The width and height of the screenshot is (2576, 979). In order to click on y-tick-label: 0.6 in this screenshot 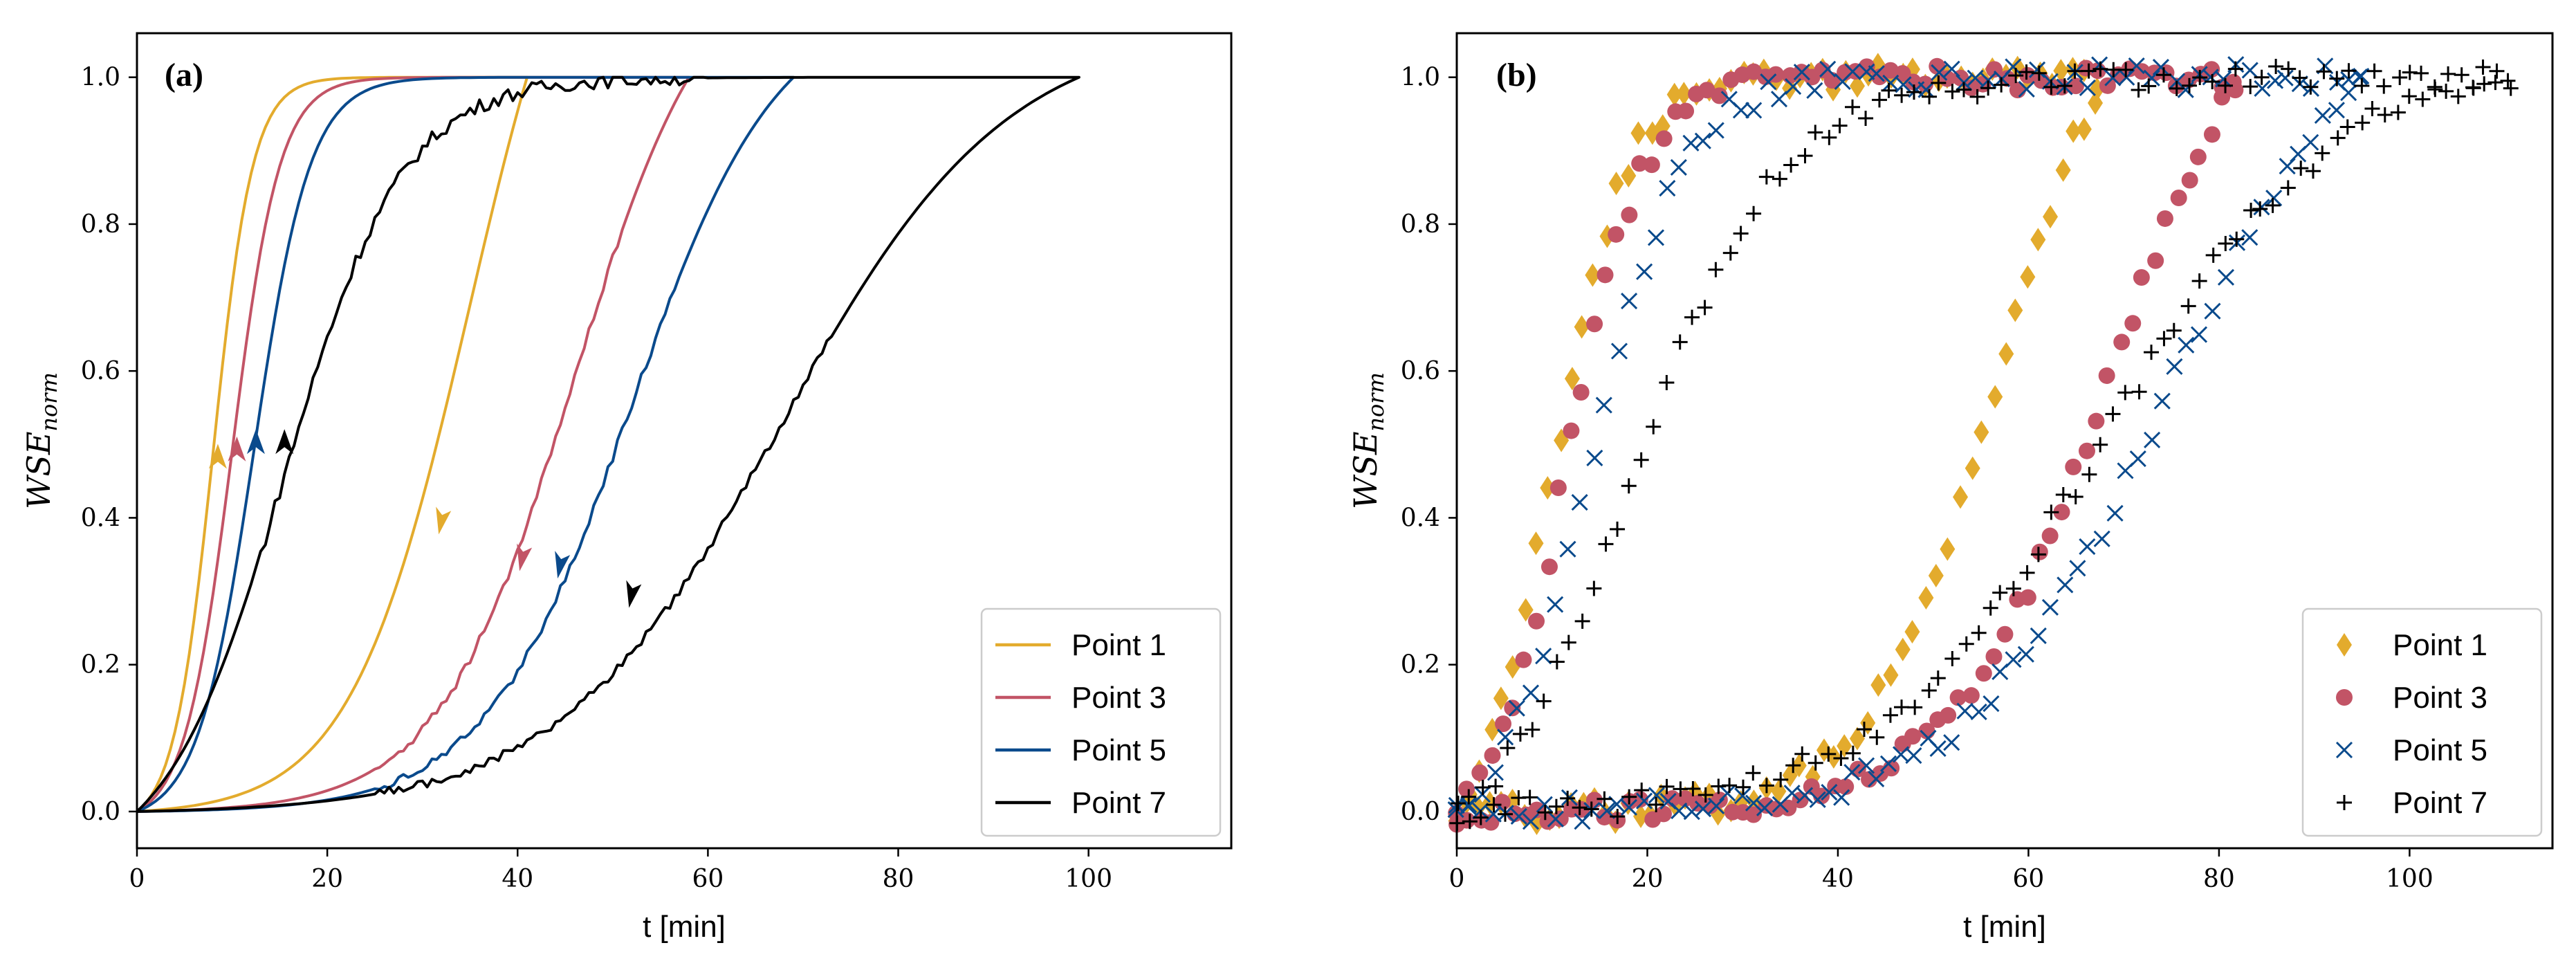, I will do `click(100, 371)`.